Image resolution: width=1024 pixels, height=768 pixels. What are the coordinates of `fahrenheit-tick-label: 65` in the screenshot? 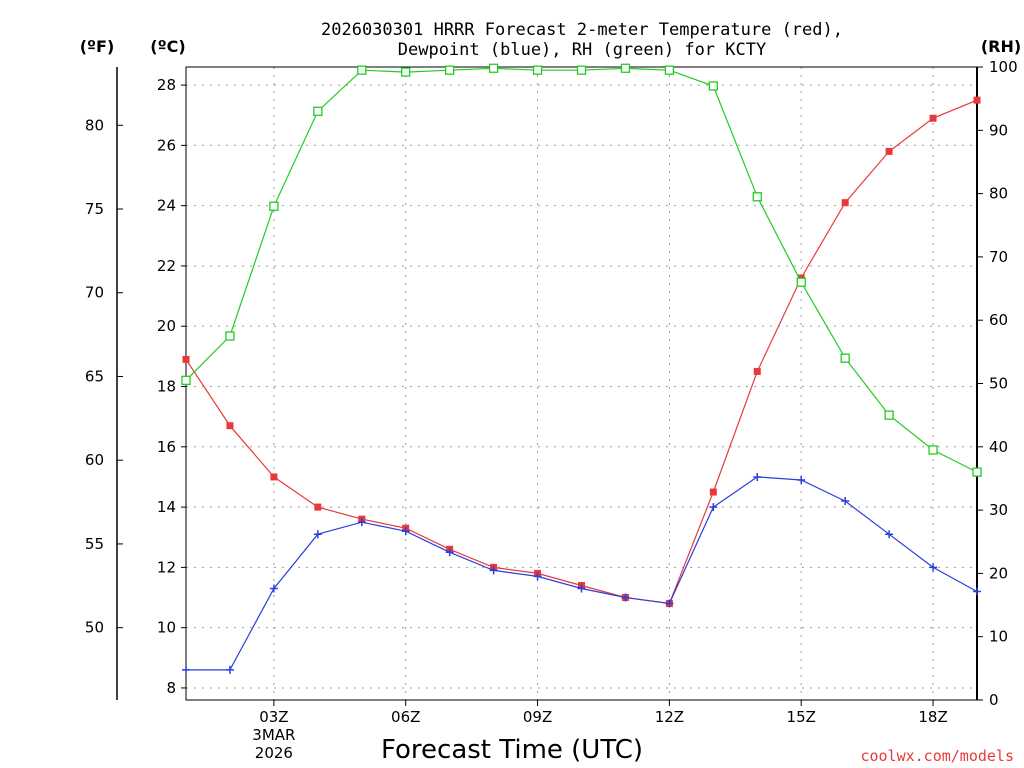 It's located at (94, 376).